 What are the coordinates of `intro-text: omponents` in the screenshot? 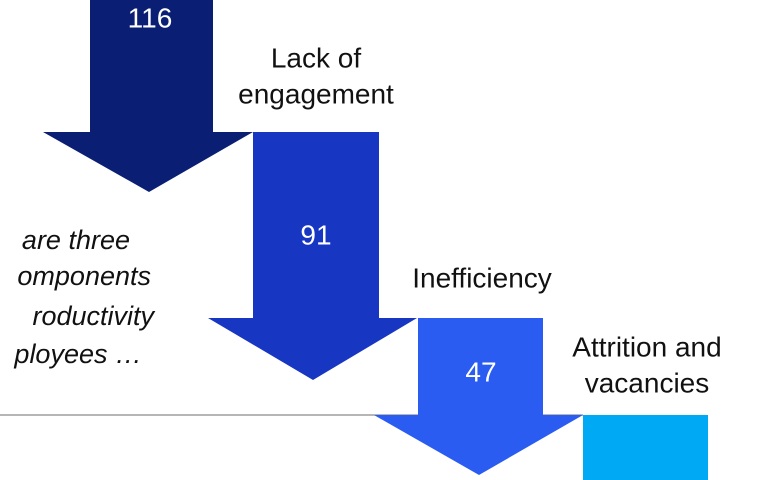 It's located at (84, 276).